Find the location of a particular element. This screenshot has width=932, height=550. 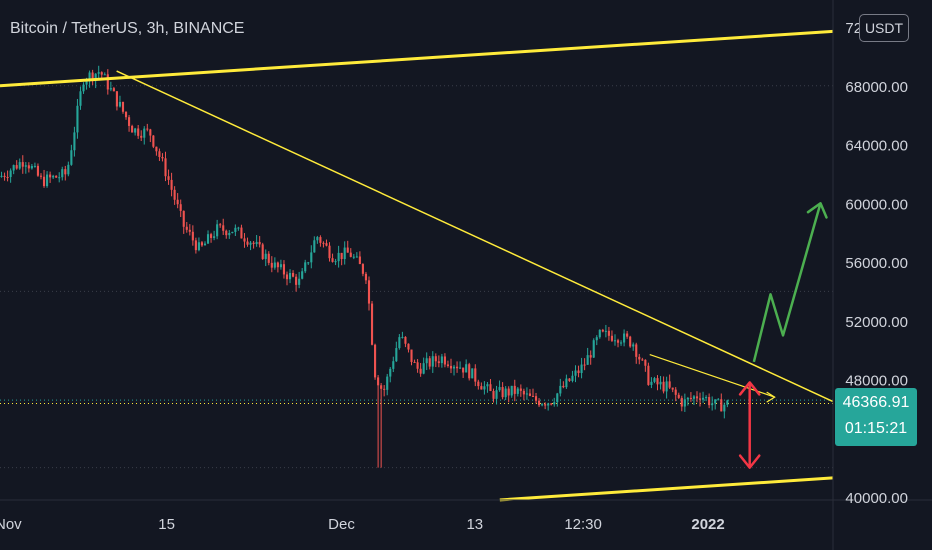

currency-unit-button: USDT is located at coordinates (884, 28).